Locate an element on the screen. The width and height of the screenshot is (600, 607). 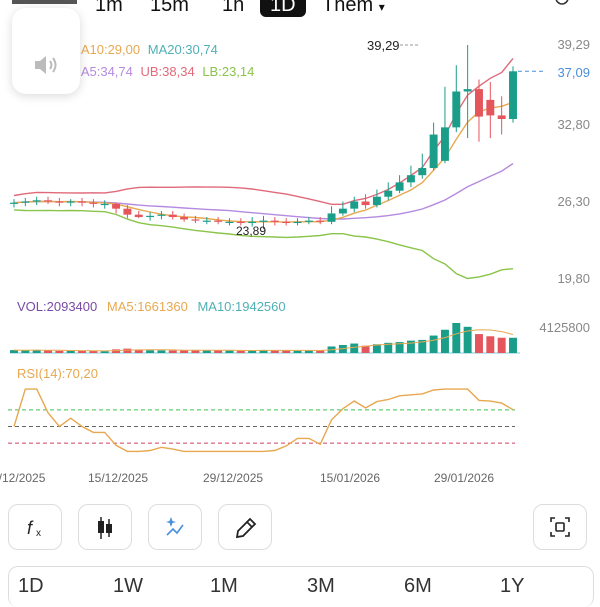
range-3m: 3M is located at coordinates (321, 586).